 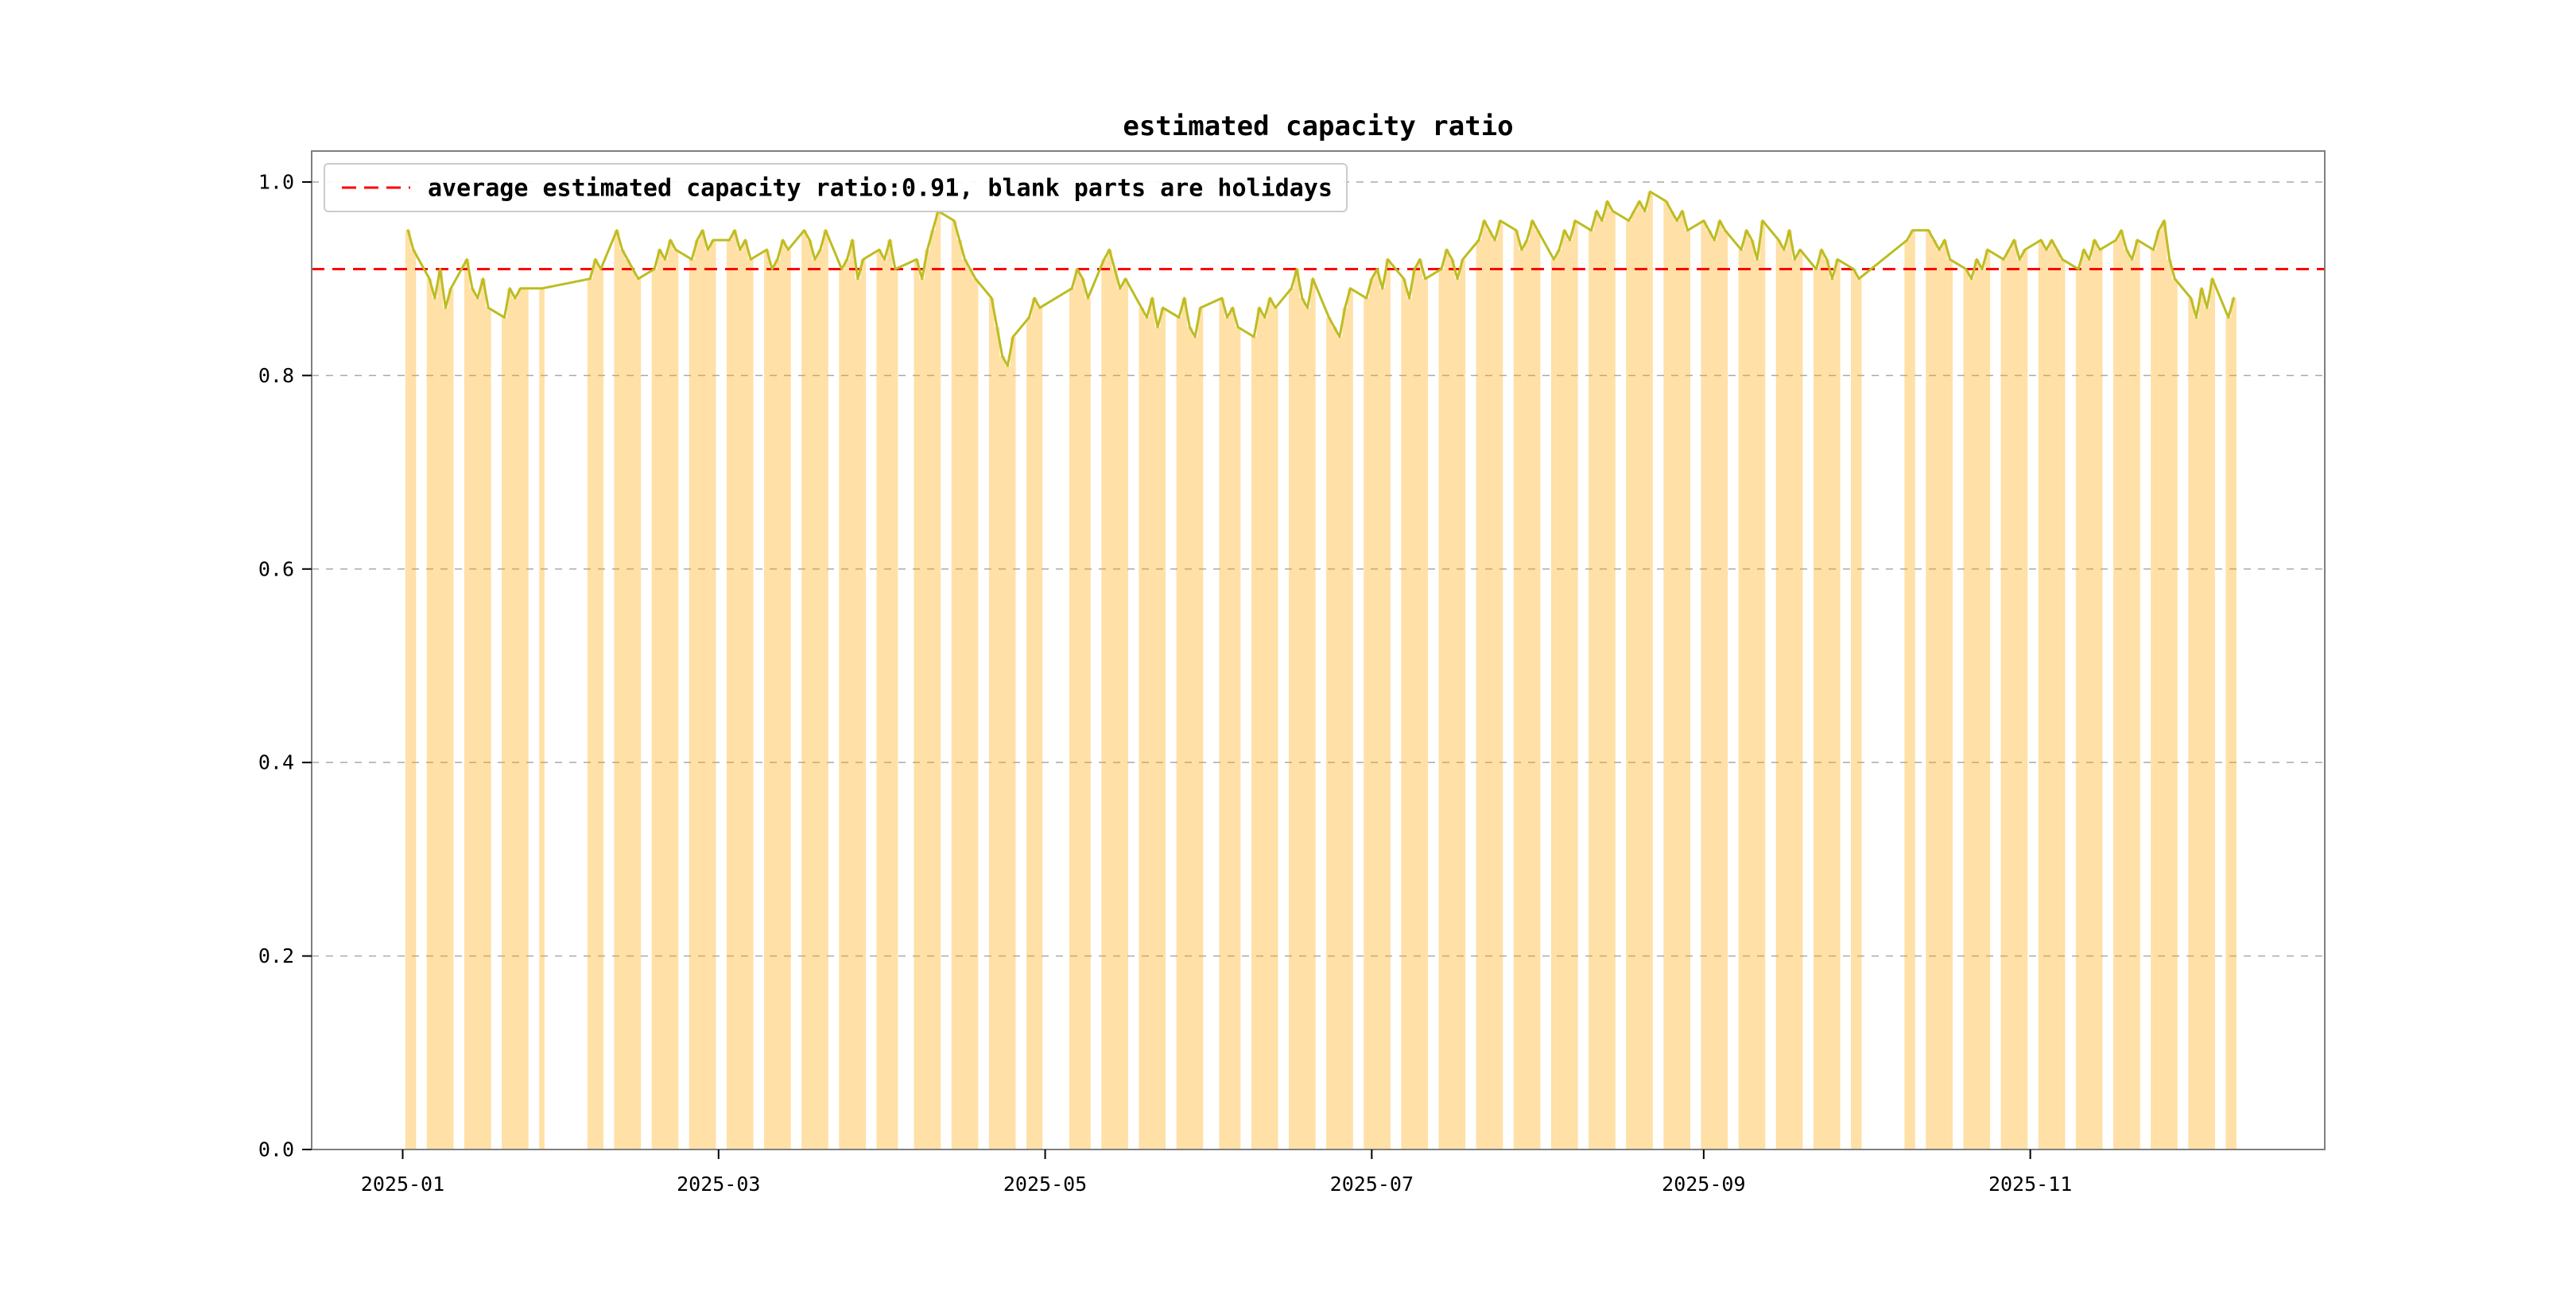 I want to click on y-tick-label: 1.0, so click(x=276, y=181).